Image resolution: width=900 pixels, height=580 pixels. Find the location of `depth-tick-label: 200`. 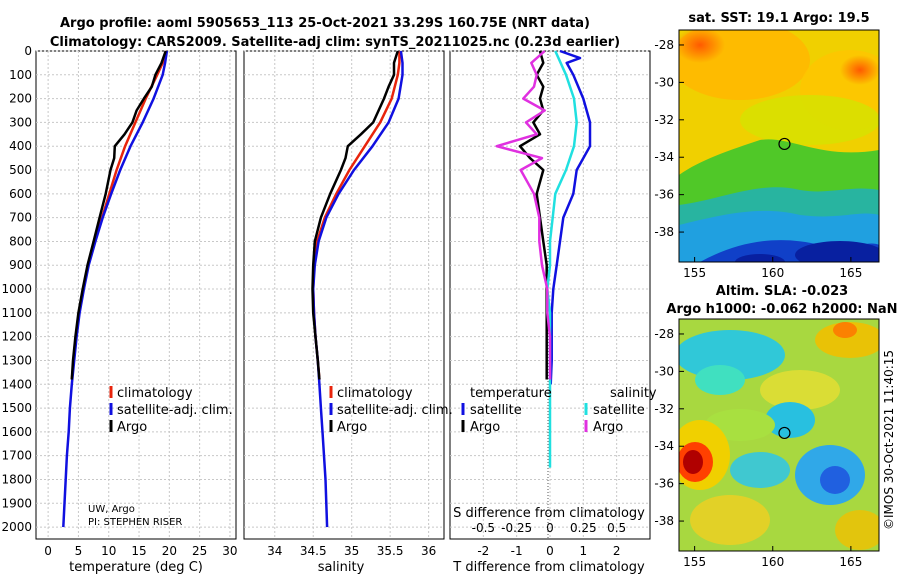

depth-tick-label: 200 is located at coordinates (20, 99).